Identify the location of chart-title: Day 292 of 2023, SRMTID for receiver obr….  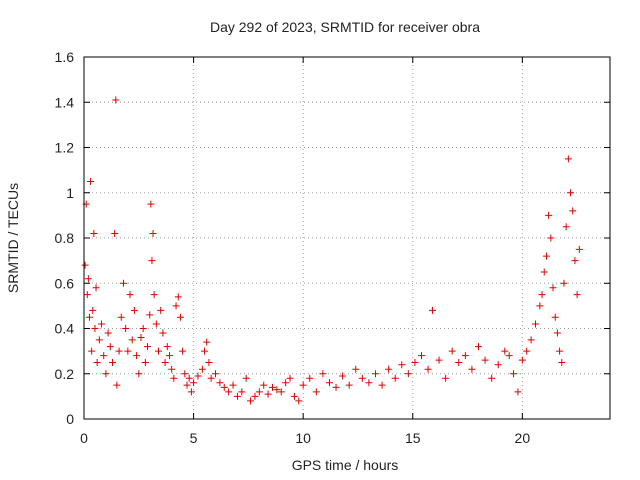
(345, 27).